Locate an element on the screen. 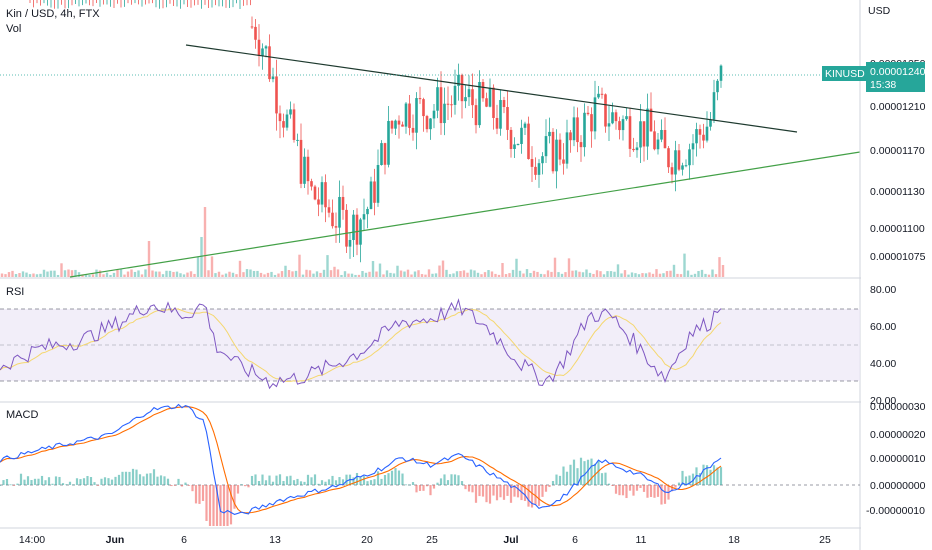 This screenshot has height=550, width=932. time-tick: Jun is located at coordinates (115, 540).